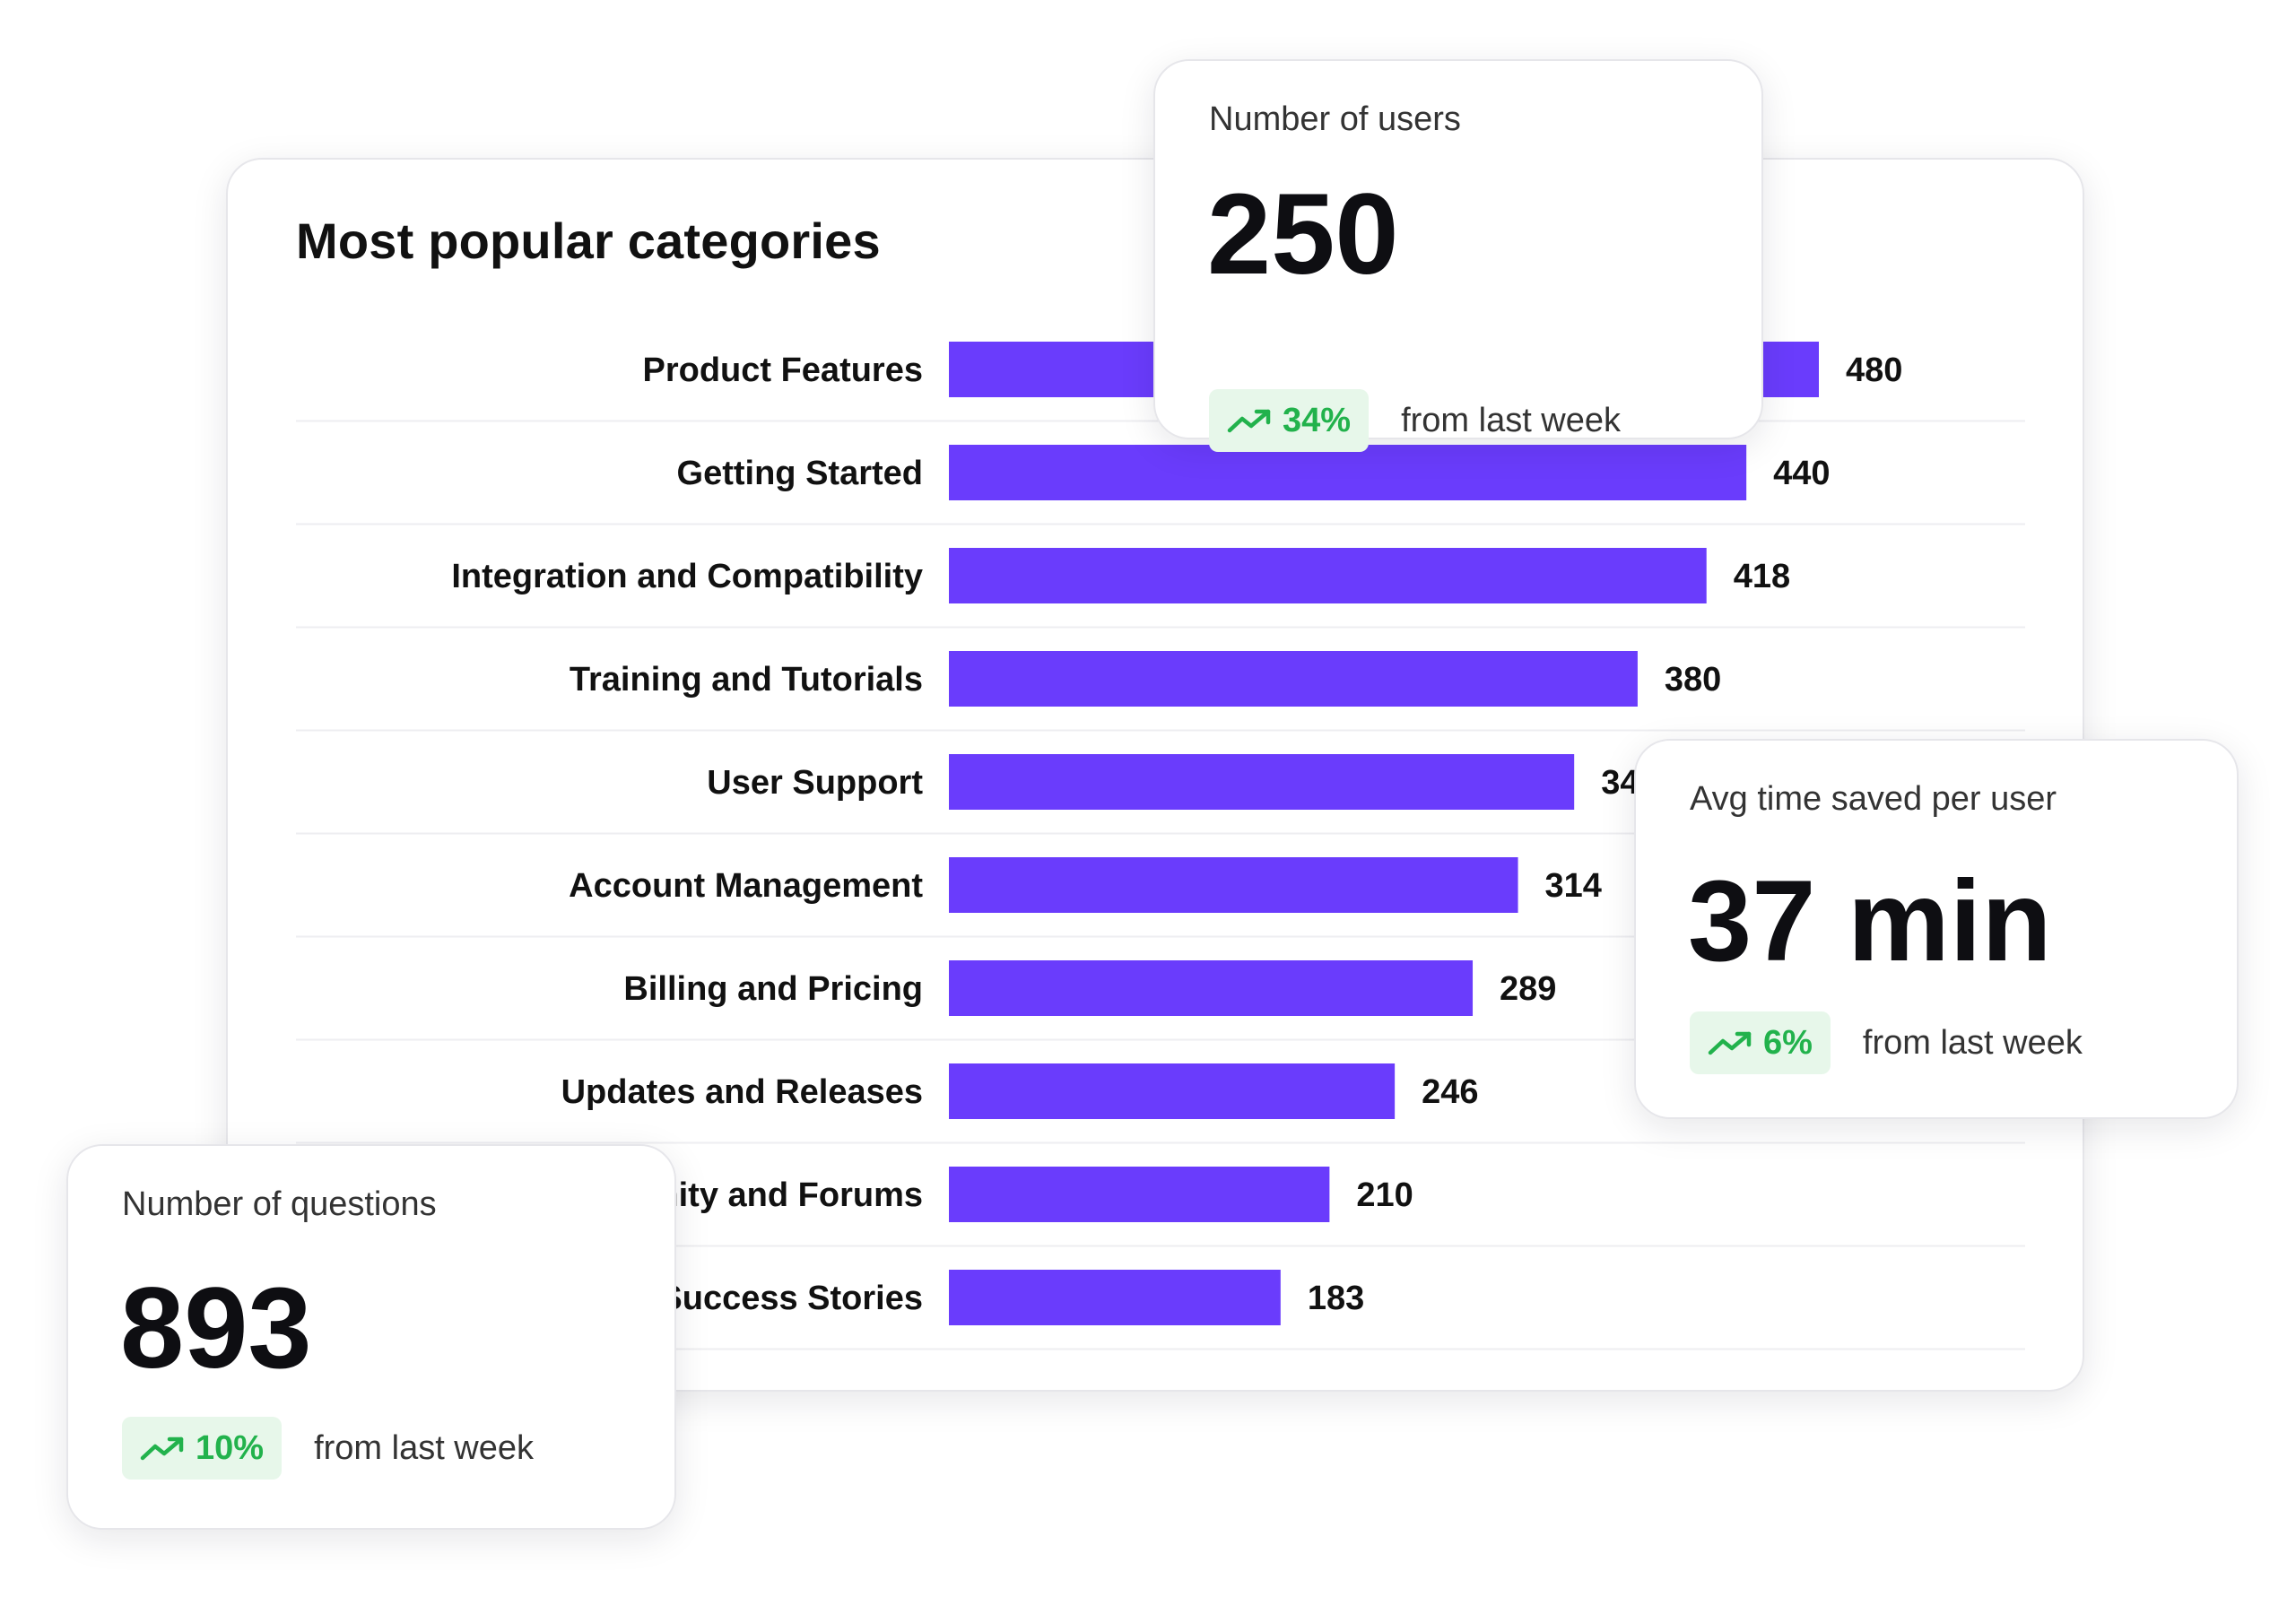  Describe the element at coordinates (1762, 576) in the screenshot. I see `value-label: 418` at that location.